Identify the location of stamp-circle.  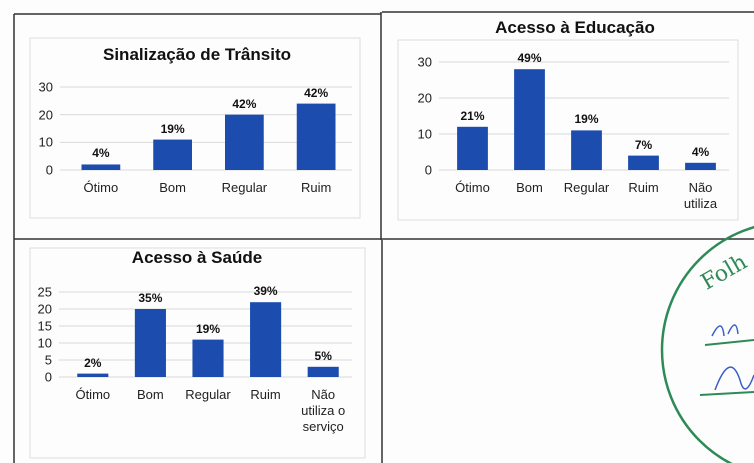
(707, 344).